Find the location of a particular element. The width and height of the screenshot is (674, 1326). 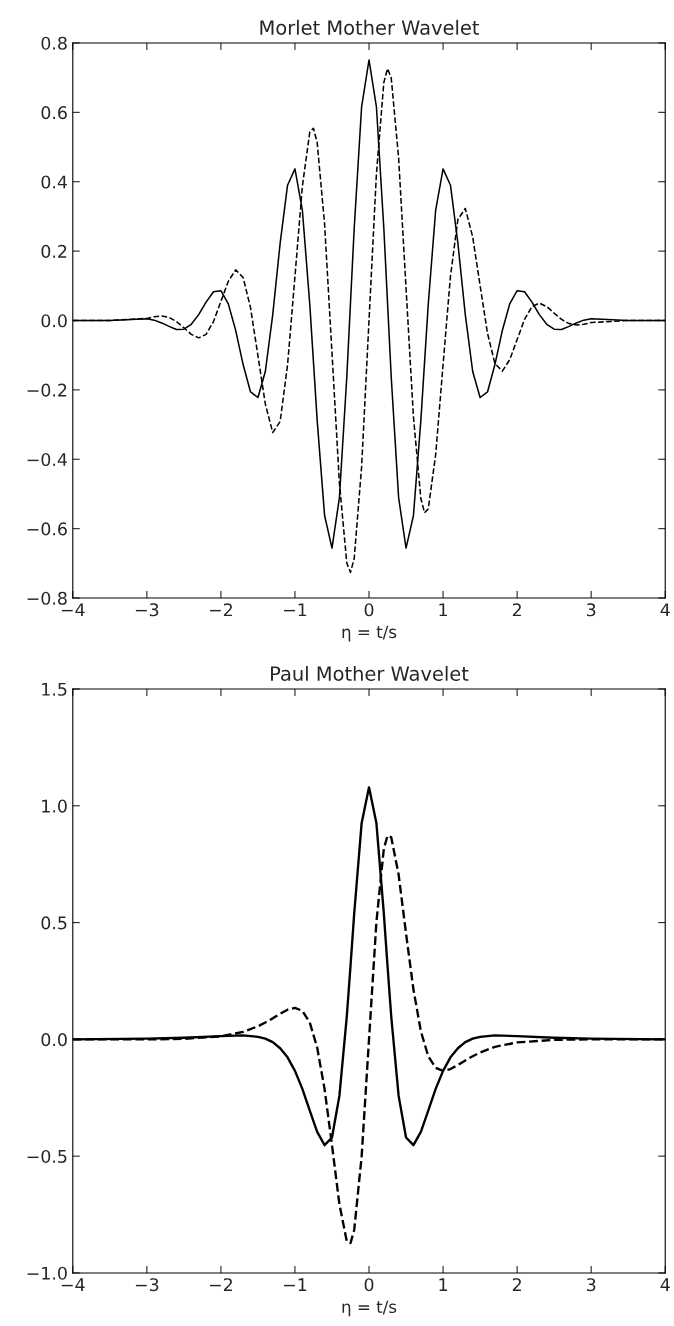

y-tick-label: −0.8 is located at coordinates (47, 598).